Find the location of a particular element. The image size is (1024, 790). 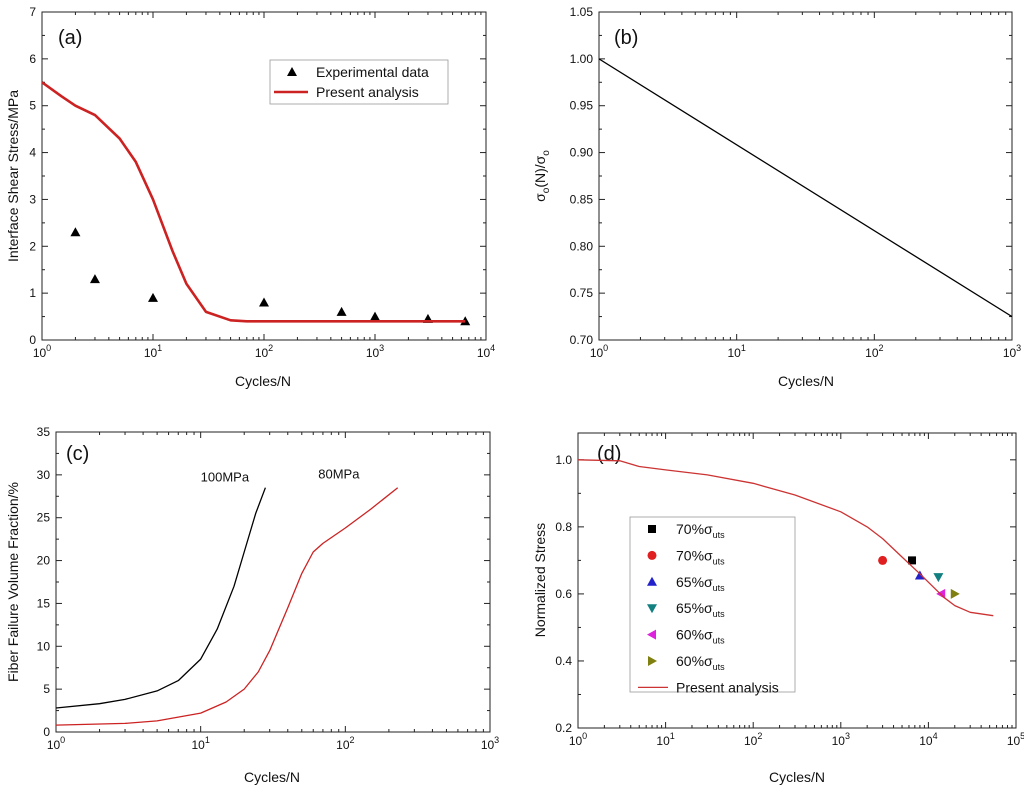

legend-label-1: Present analysis is located at coordinates (367, 92).